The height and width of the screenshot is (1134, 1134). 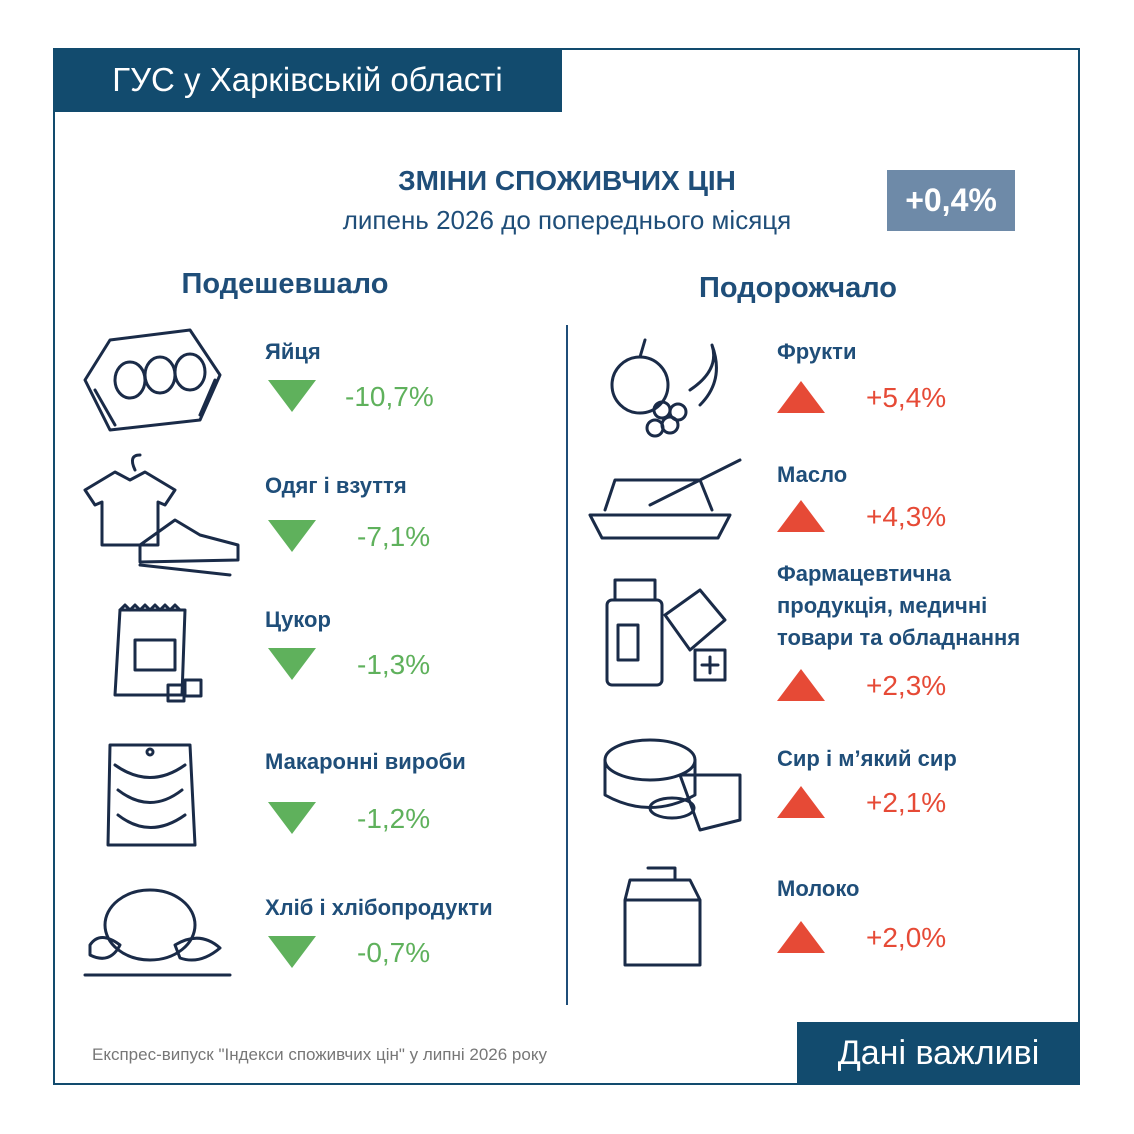 What do you see at coordinates (389, 396) in the screenshot?
I see `item-change: -10,7%` at bounding box center [389, 396].